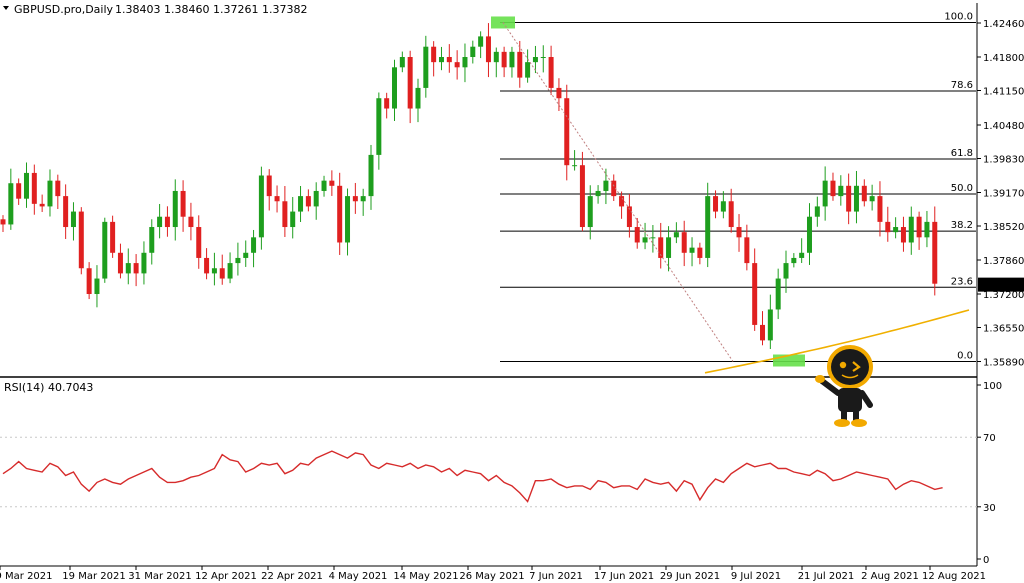 The height and width of the screenshot is (583, 1024). Describe the element at coordinates (6, 8) in the screenshot. I see `collapse-triangle-icon` at that location.